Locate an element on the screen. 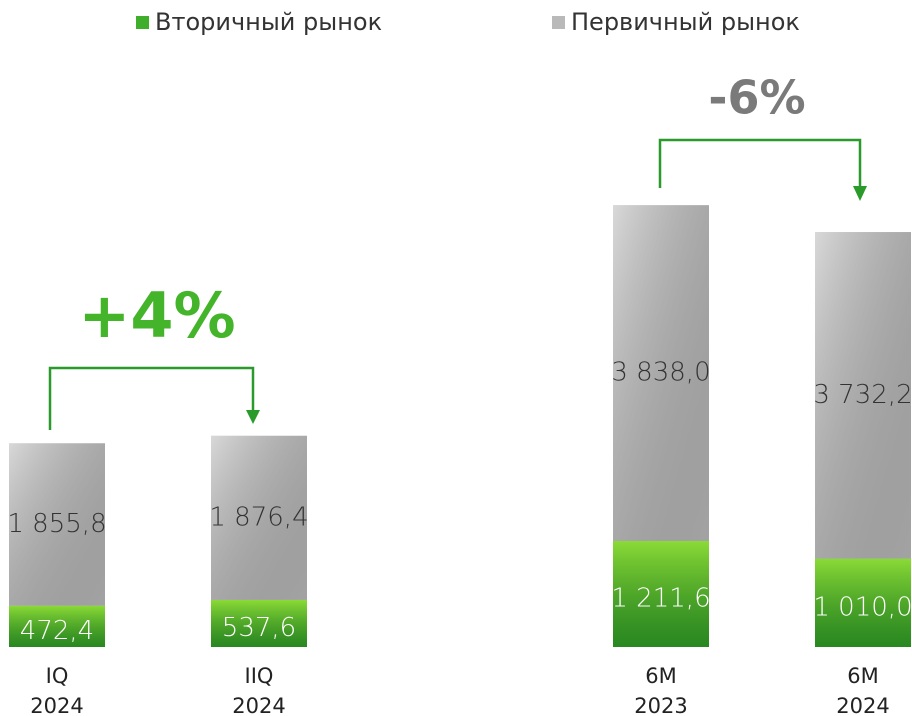 The image size is (912, 716). x-tick-label: IIQ 2024 is located at coordinates (259, 690).